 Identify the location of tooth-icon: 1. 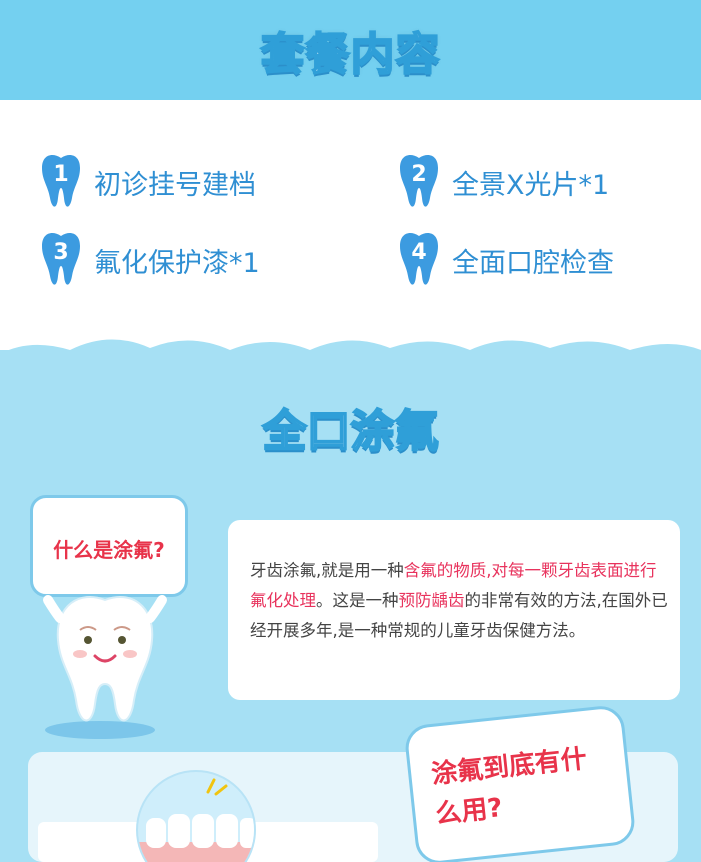
(61, 182).